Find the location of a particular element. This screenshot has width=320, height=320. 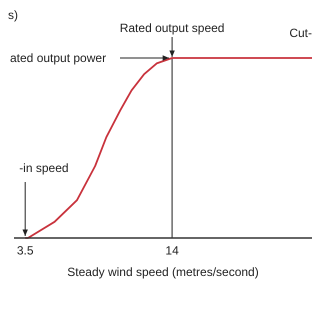

x-tick-label: 3.5 is located at coordinates (25, 251).